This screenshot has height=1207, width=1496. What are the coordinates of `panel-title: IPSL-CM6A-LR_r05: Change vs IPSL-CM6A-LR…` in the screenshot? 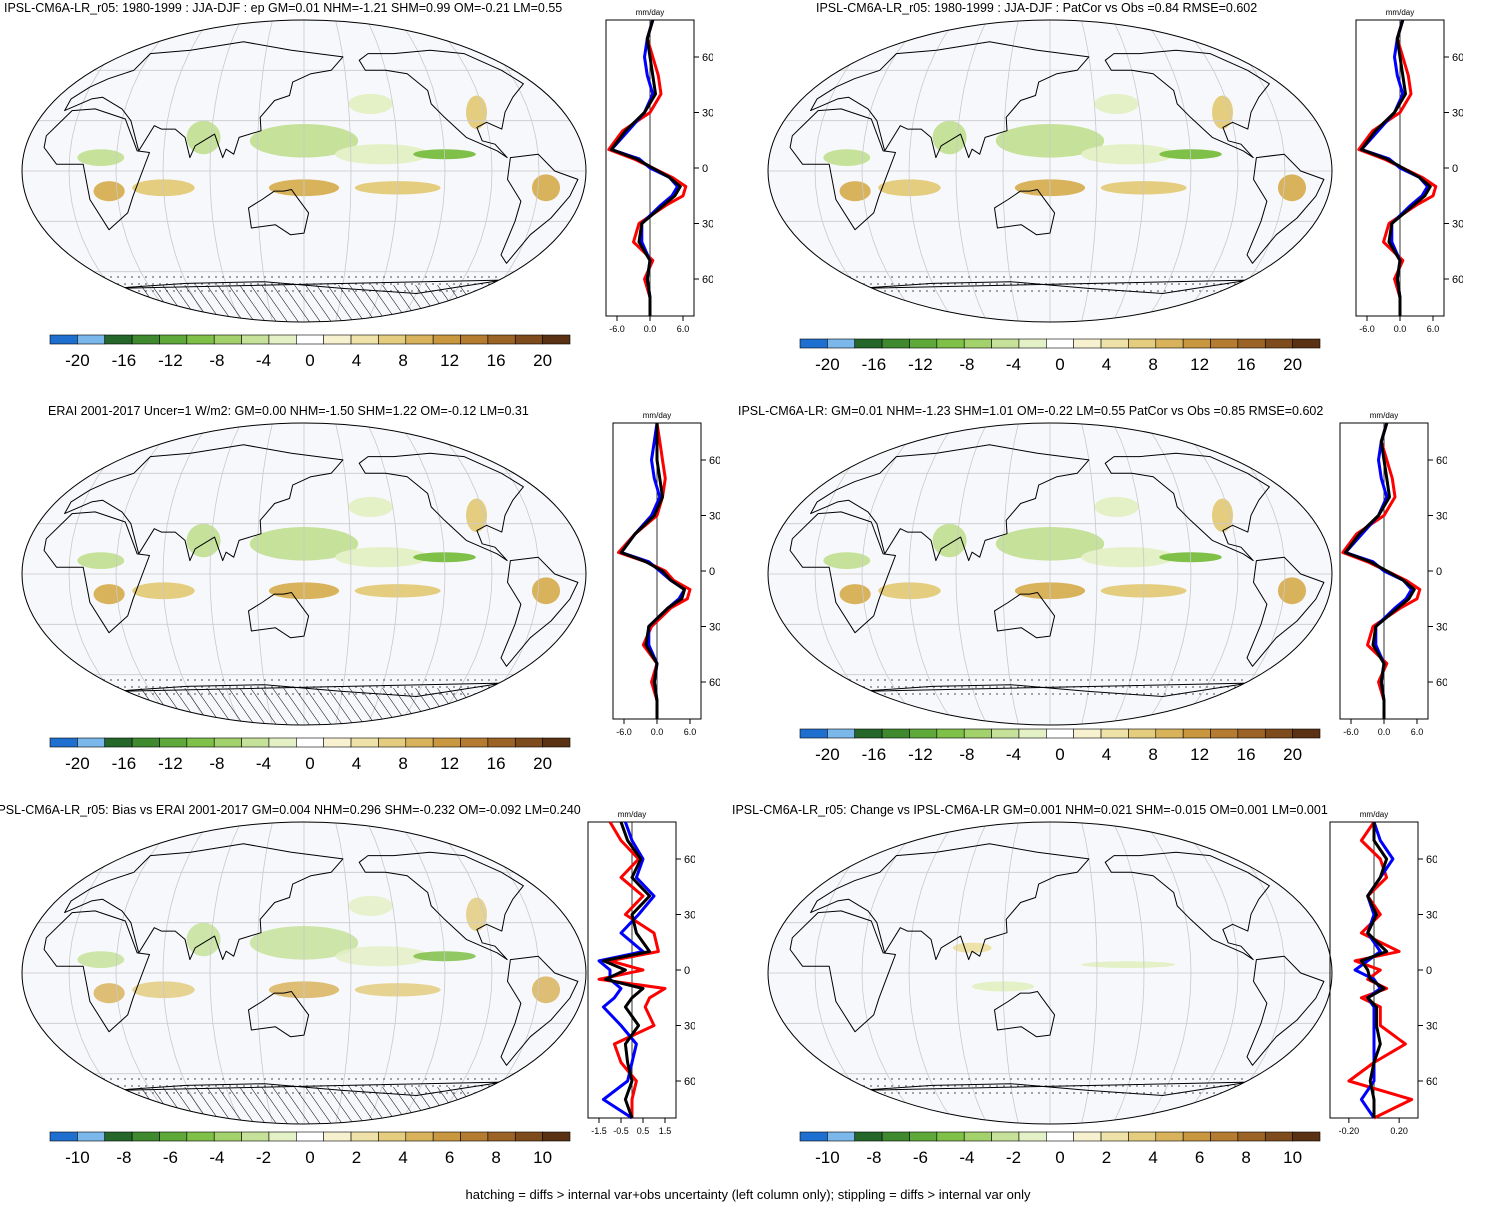 It's located at (1030, 810).